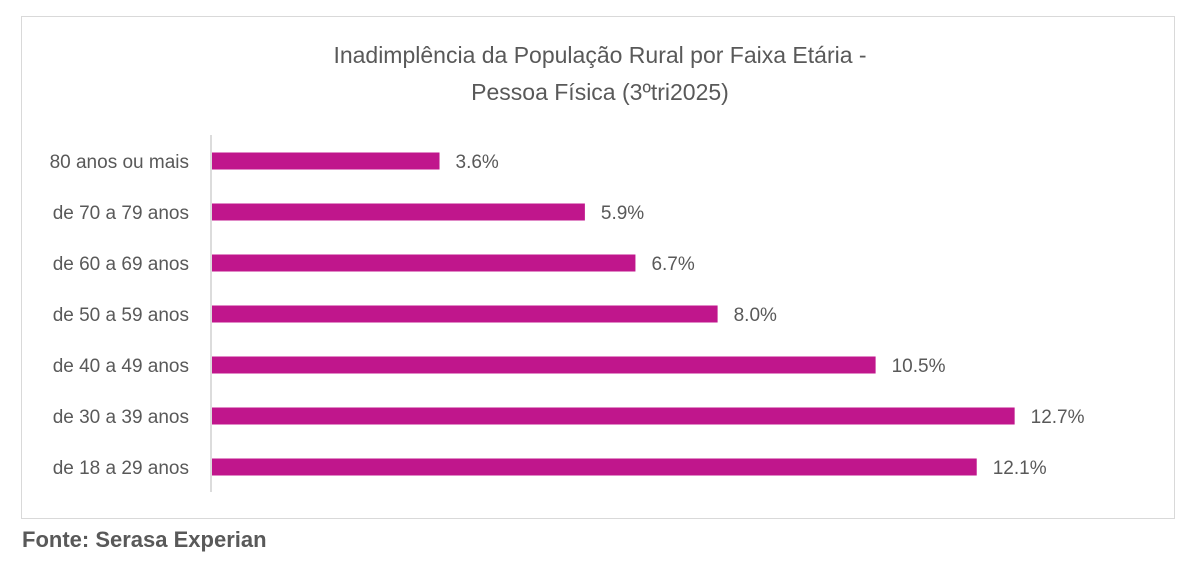 The width and height of the screenshot is (1200, 566). What do you see at coordinates (622, 213) in the screenshot?
I see `data-label: 5.9%` at bounding box center [622, 213].